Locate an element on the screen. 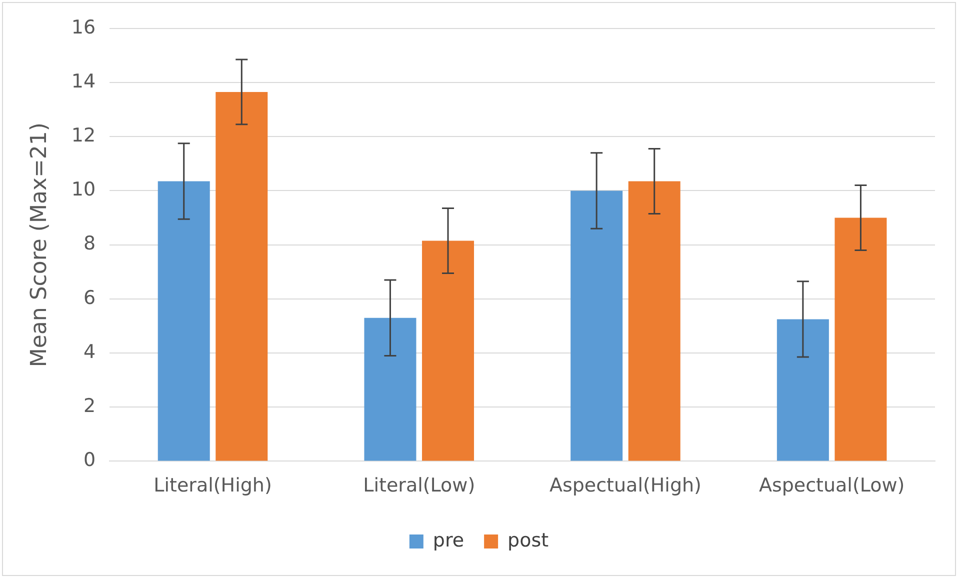 The height and width of the screenshot is (578, 958). y-tick-label: 8 is located at coordinates (89, 243).